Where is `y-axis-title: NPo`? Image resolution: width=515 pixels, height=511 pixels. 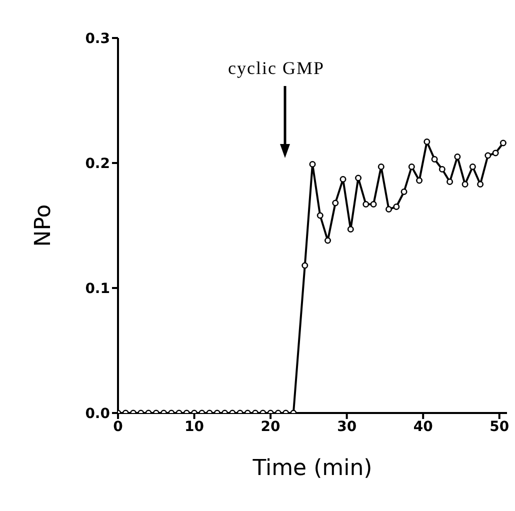 y-axis-title: NPo is located at coordinates (43, 225).